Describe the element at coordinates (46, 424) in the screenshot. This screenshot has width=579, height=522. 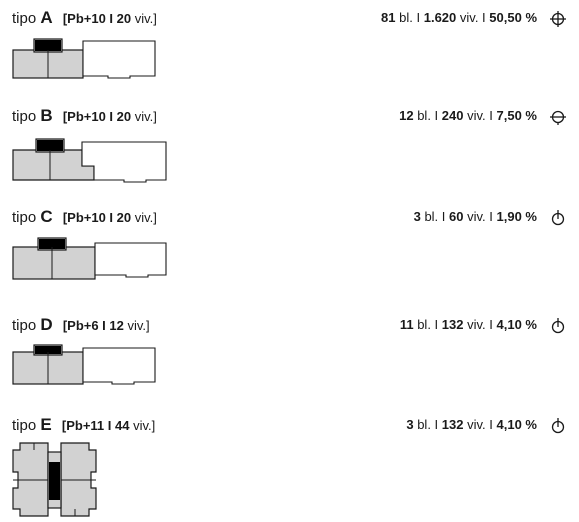
I see `type-letter: E` at that location.